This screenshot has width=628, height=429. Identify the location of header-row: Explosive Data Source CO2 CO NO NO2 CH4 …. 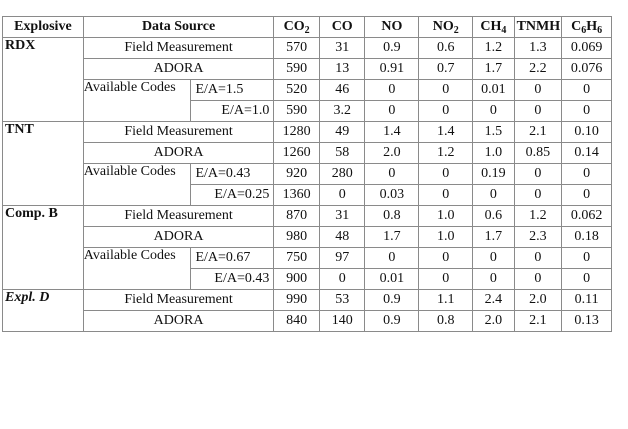
(307, 27).